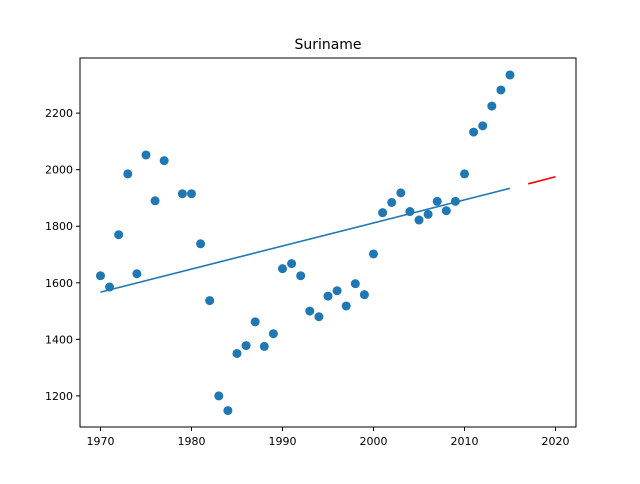  Describe the element at coordinates (59, 339) in the screenshot. I see `y-tick-label: 1400` at that location.